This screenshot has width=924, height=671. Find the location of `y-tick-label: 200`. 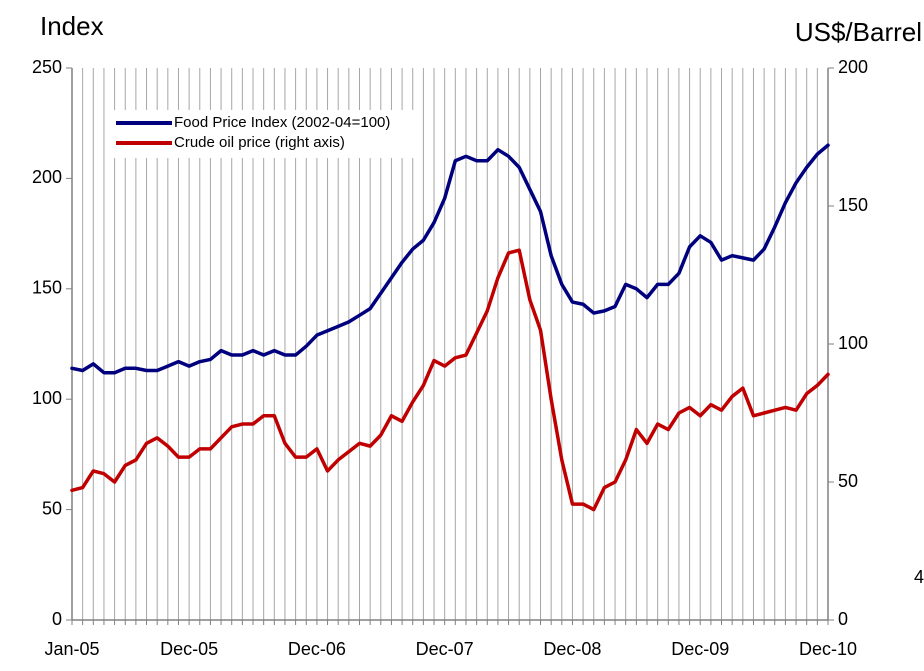

y-tick-label: 200 is located at coordinates (47, 177).